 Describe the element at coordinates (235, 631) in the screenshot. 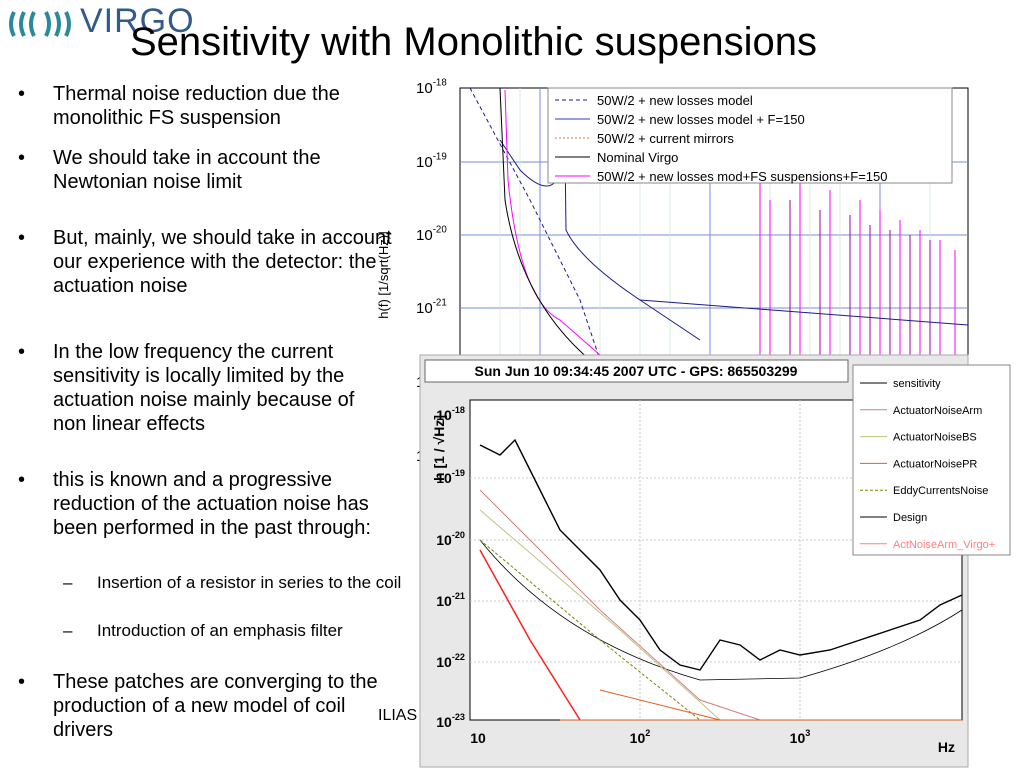

I see `sub-bullet: Introduction of an emphasis filter` at that location.